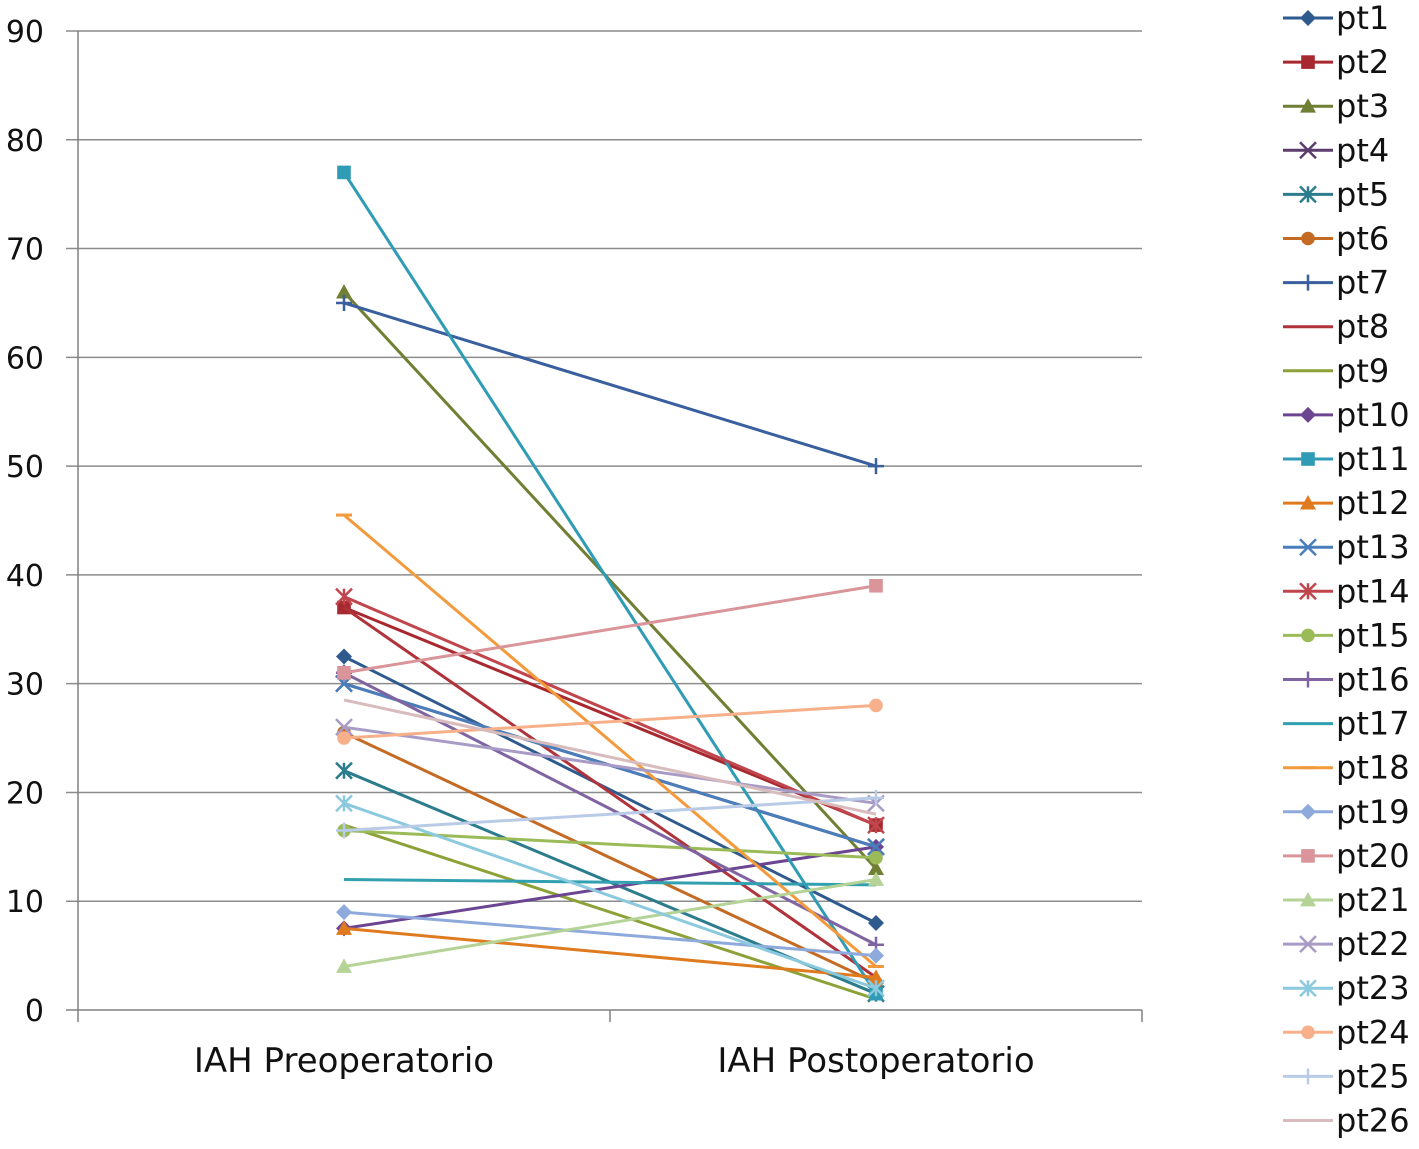 Image resolution: width=1419 pixels, height=1149 pixels. Describe the element at coordinates (344, 1061) in the screenshot. I see `x-category-label: IAH Preoperatorio` at that location.